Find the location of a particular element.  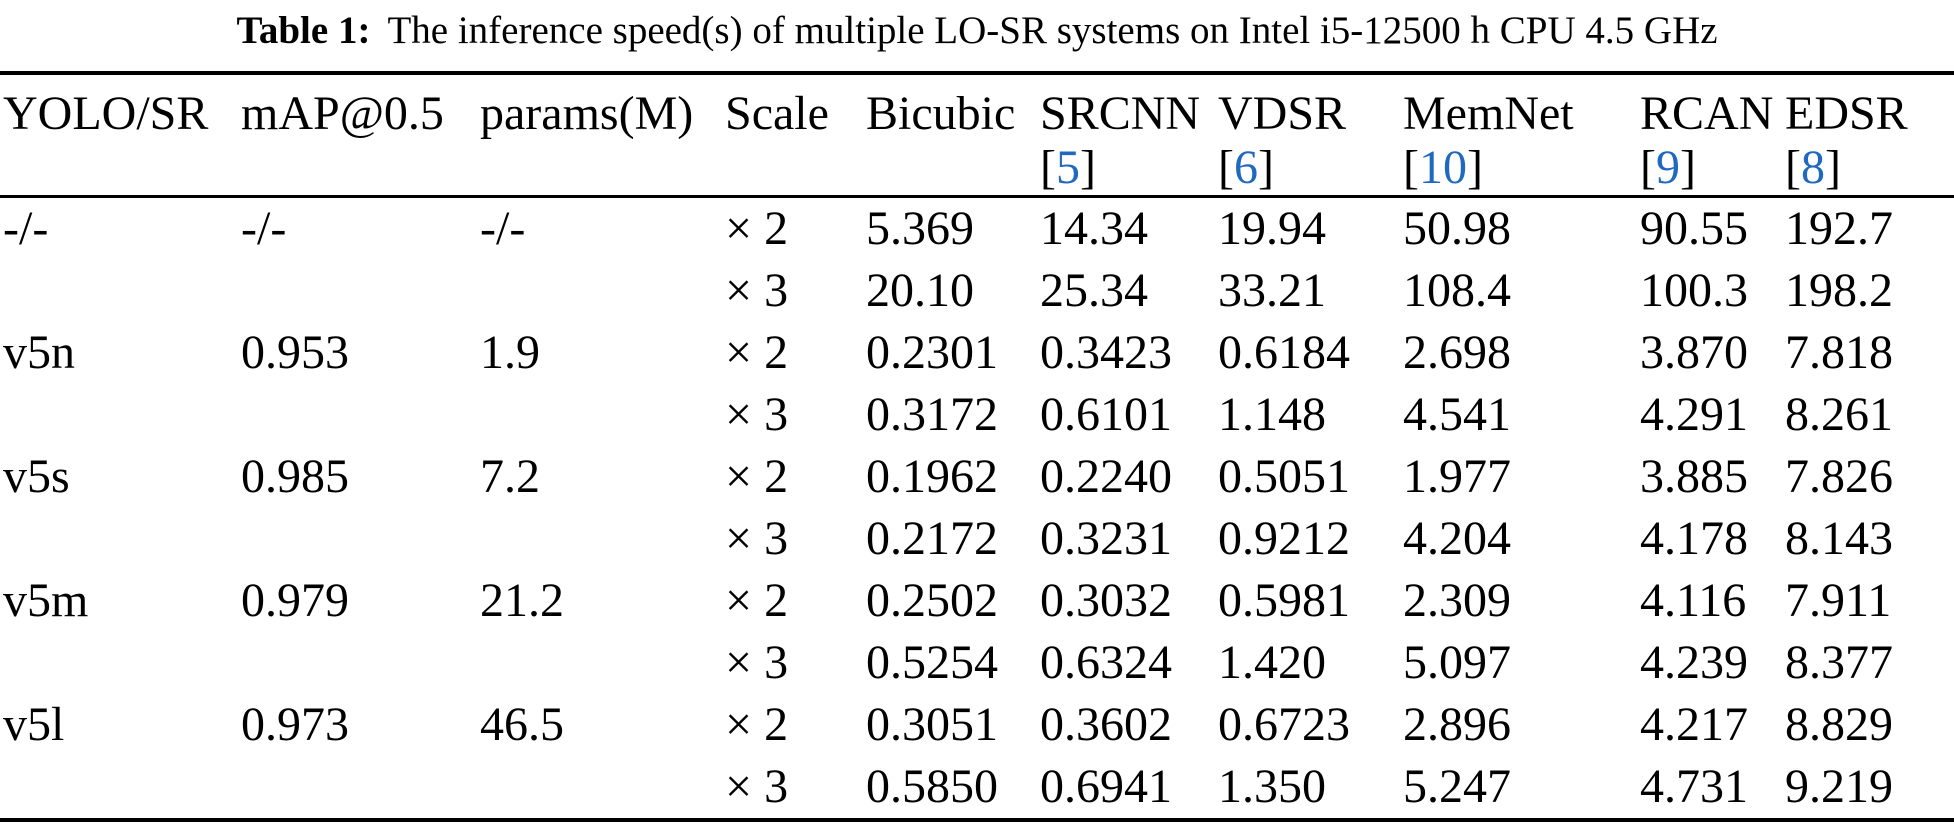

table-cell: 4.731 is located at coordinates (1694, 786).